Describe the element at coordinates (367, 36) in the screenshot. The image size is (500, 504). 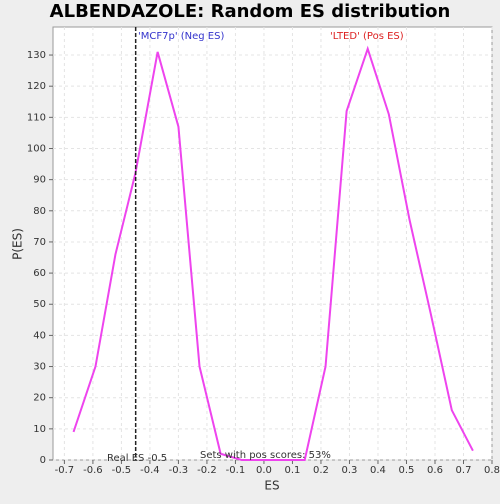
I see `pos-label: 'LTED' (Pos ES)` at that location.